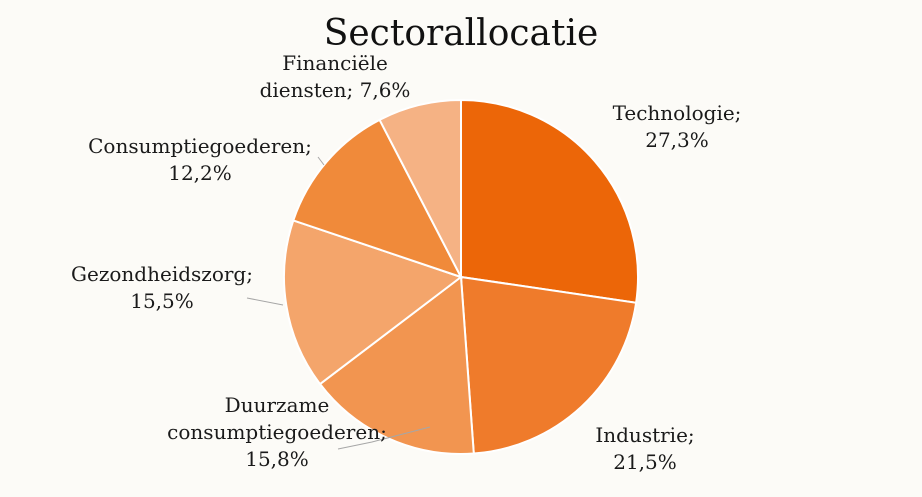 Image resolution: width=922 pixels, height=497 pixels. What do you see at coordinates (335, 63) in the screenshot?
I see `slice-label-line: Financiële` at bounding box center [335, 63].